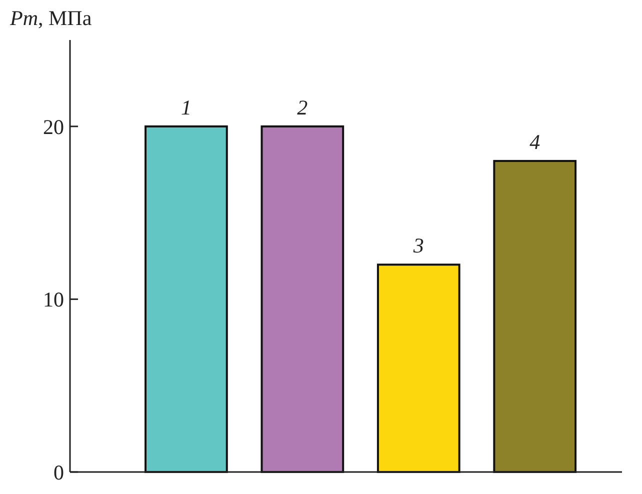  I want to click on y-tick-label: 0, so click(59, 472).